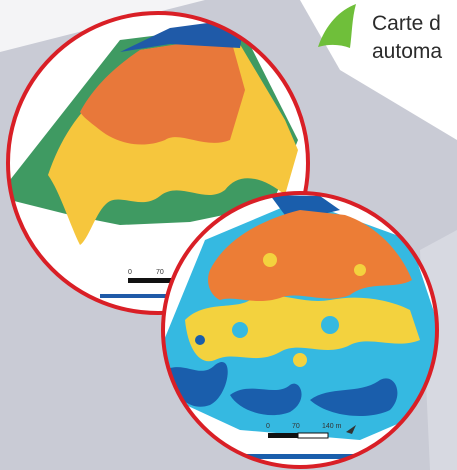  What do you see at coordinates (310, 256) in the screenshot?
I see `mod-orange` at bounding box center [310, 256].